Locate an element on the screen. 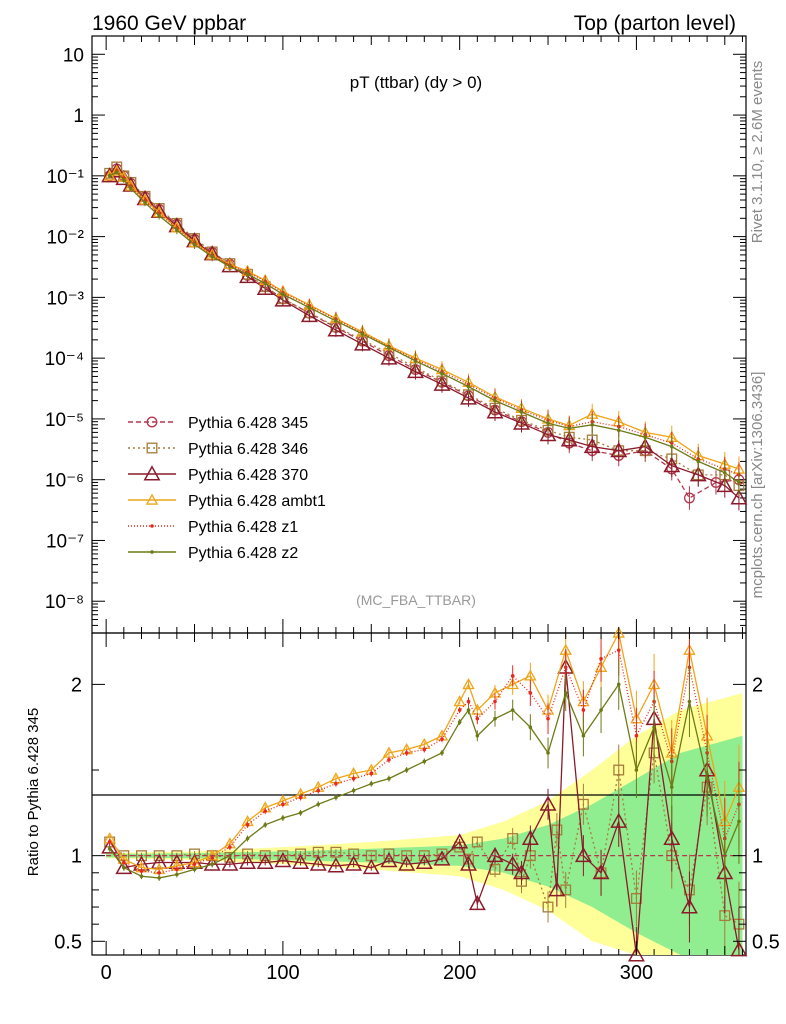 This screenshot has height=1024, width=786. analysis-watermark: (MC_FBA_TTBAR) is located at coordinates (416, 600).